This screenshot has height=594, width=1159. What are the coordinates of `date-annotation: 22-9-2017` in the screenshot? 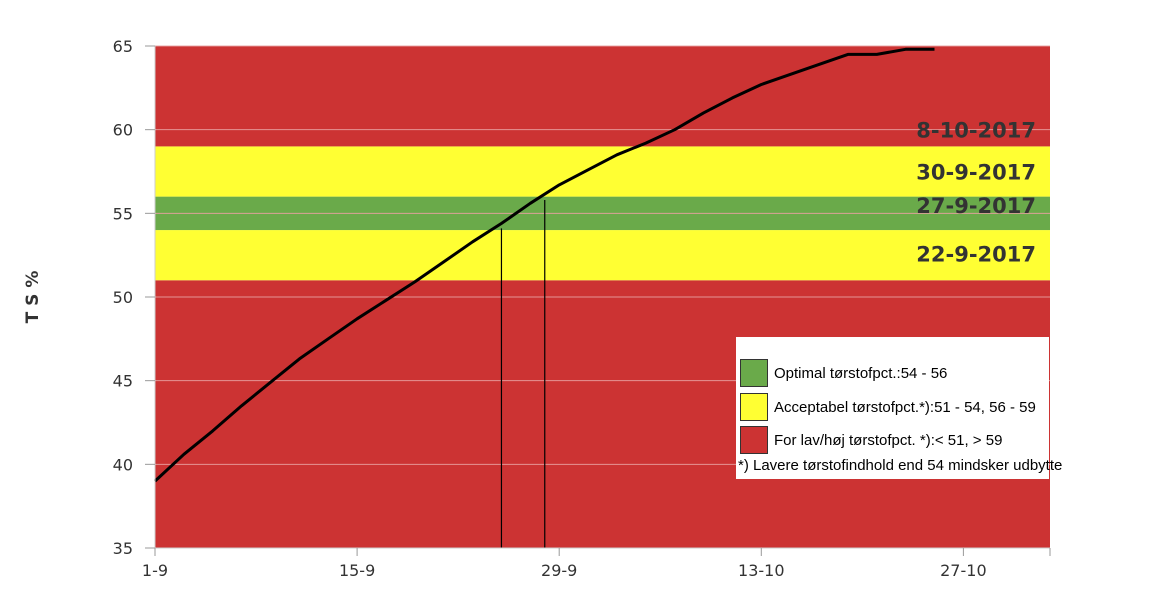 It's located at (976, 254).